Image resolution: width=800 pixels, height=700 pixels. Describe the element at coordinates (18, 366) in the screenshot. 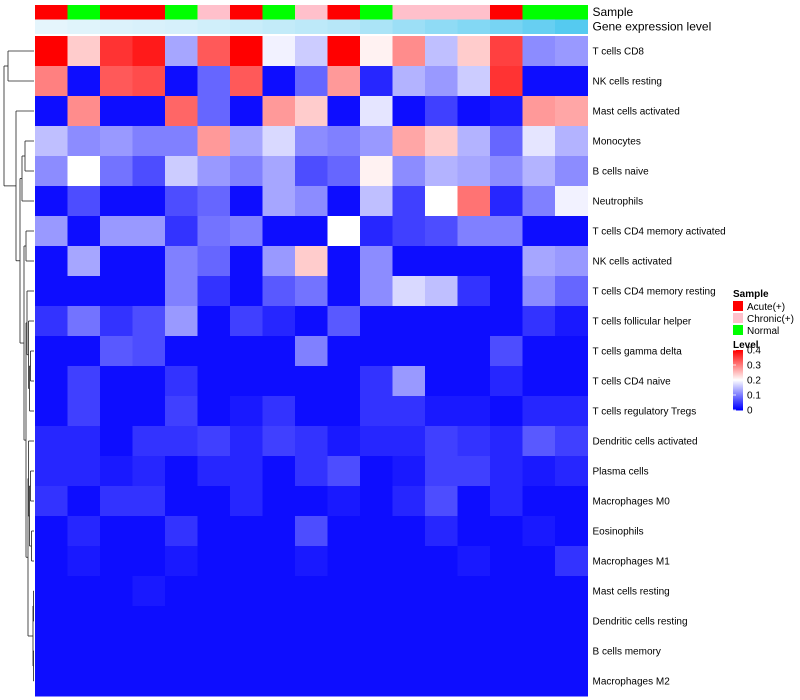

I see `row-dendrogram` at that location.